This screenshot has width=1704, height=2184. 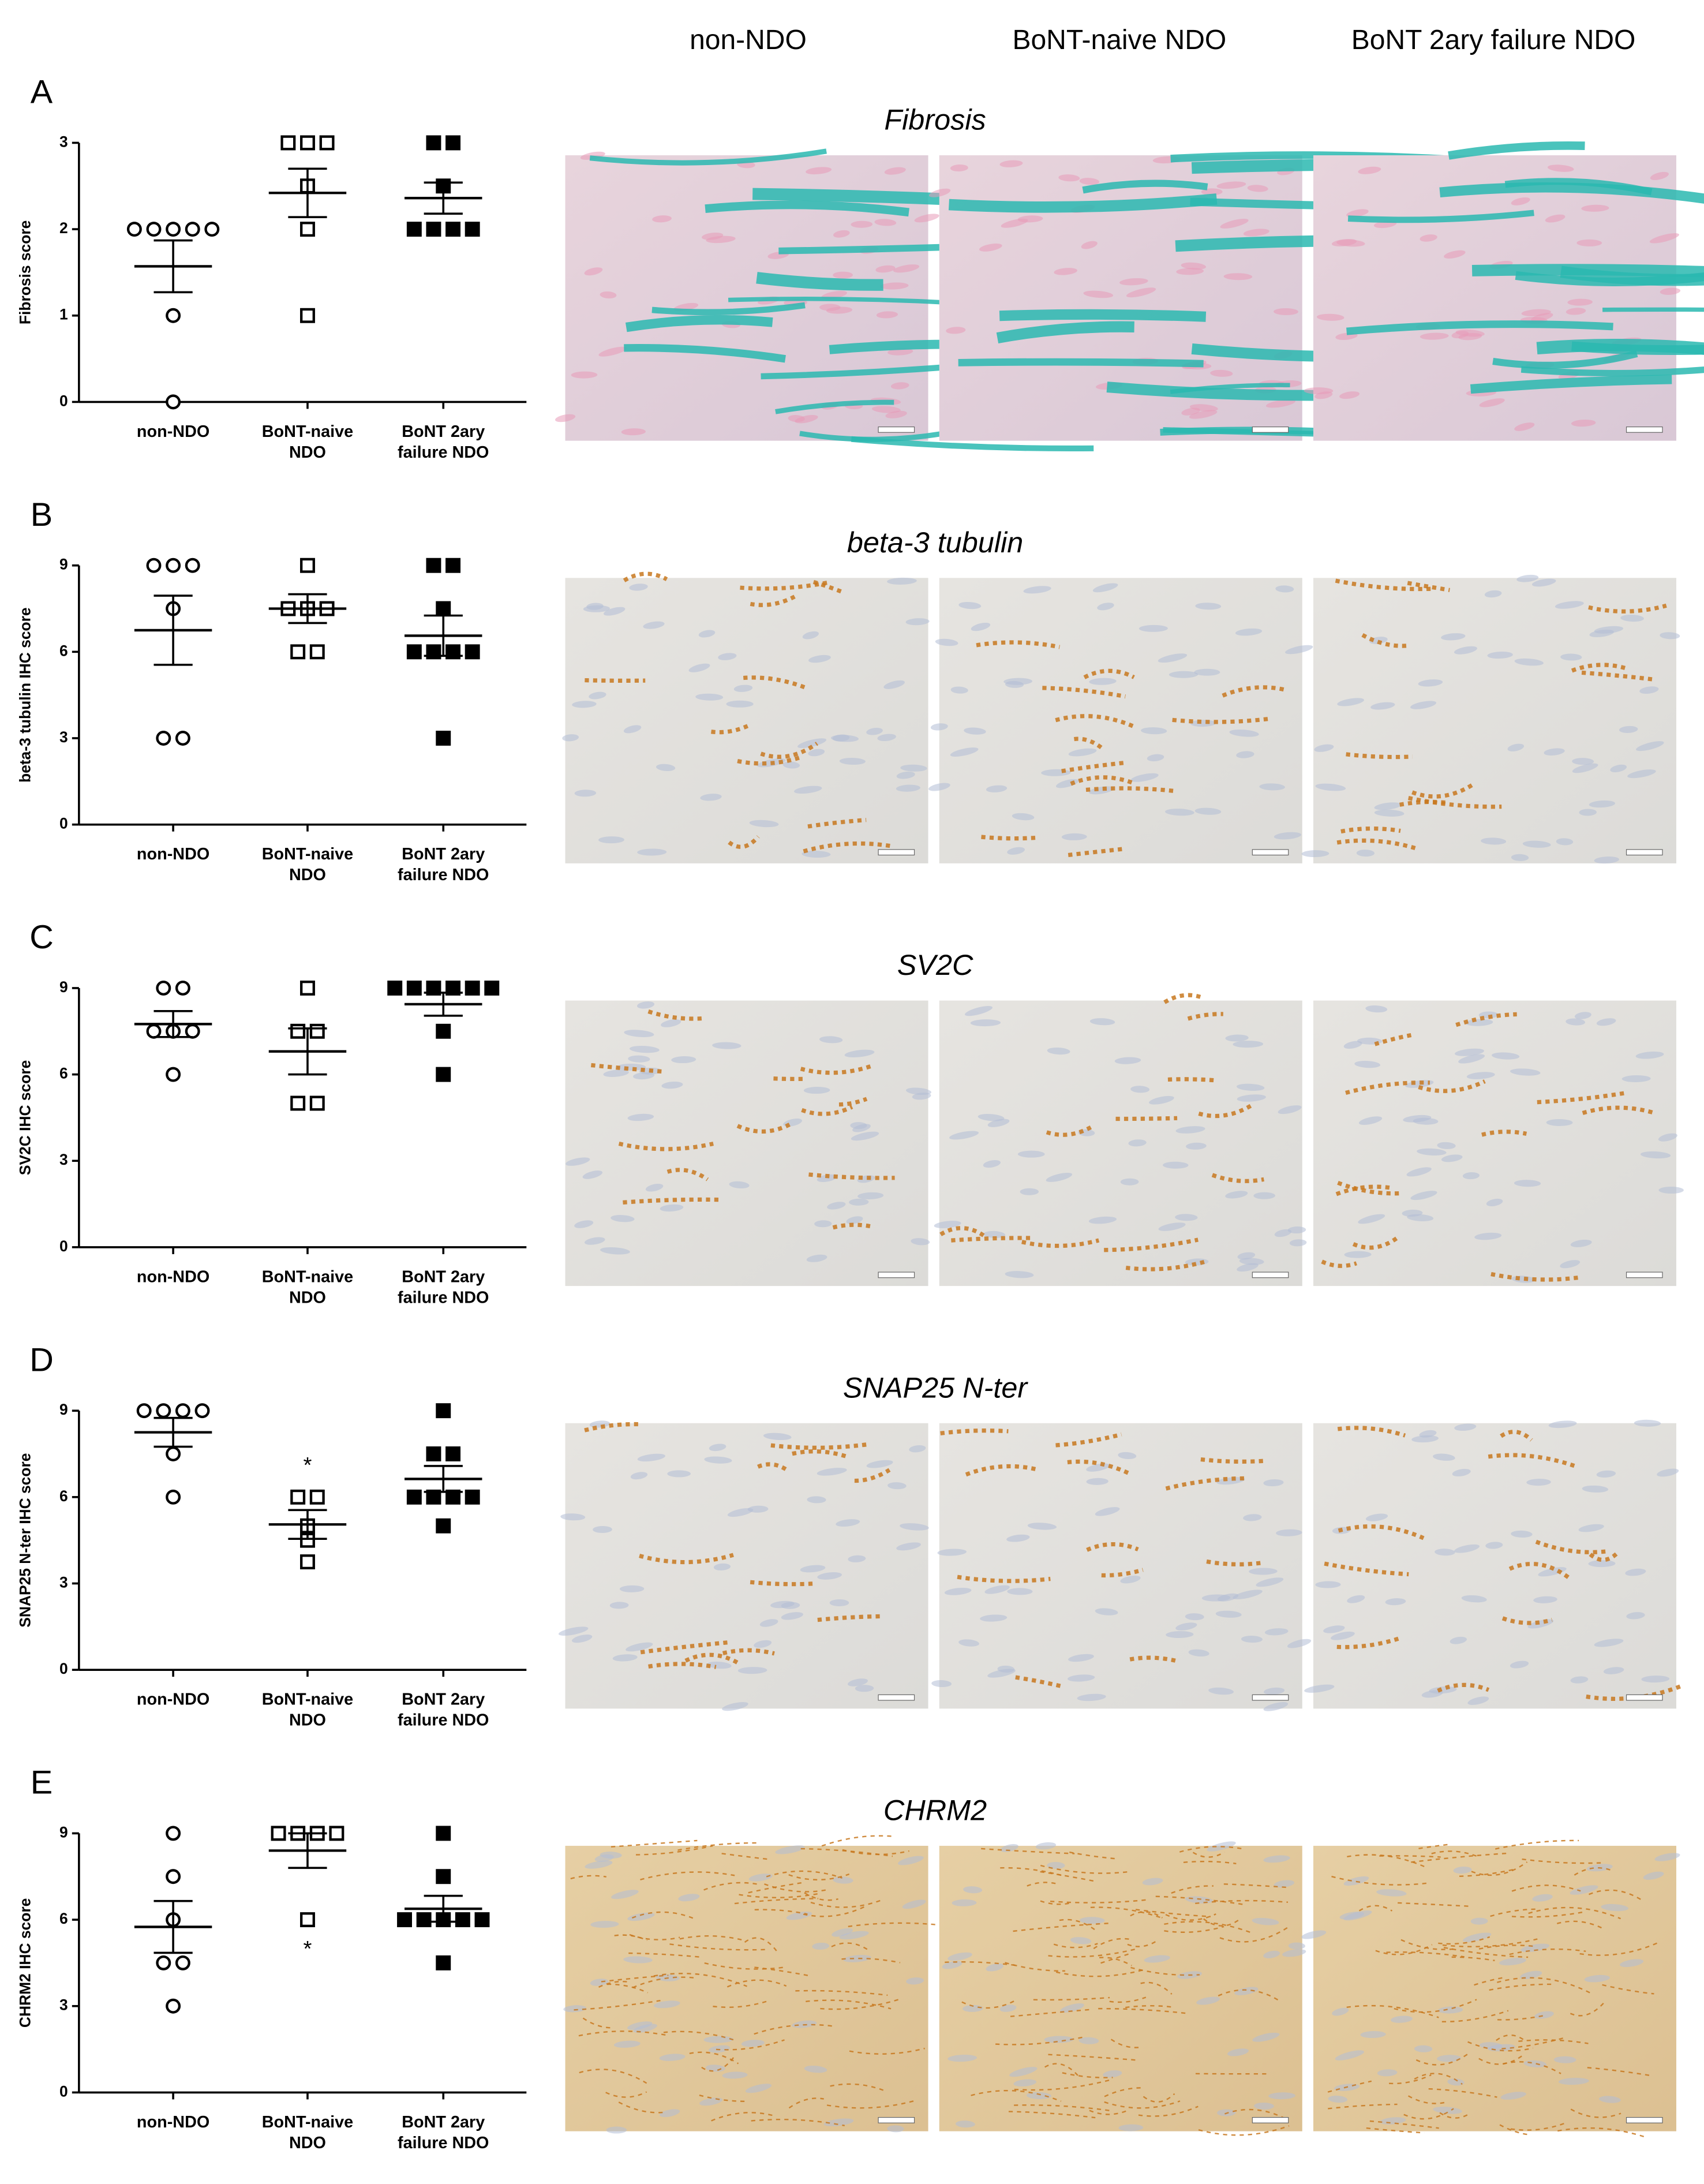 I want to click on panel-title: beta-3 tubulin, so click(x=935, y=542).